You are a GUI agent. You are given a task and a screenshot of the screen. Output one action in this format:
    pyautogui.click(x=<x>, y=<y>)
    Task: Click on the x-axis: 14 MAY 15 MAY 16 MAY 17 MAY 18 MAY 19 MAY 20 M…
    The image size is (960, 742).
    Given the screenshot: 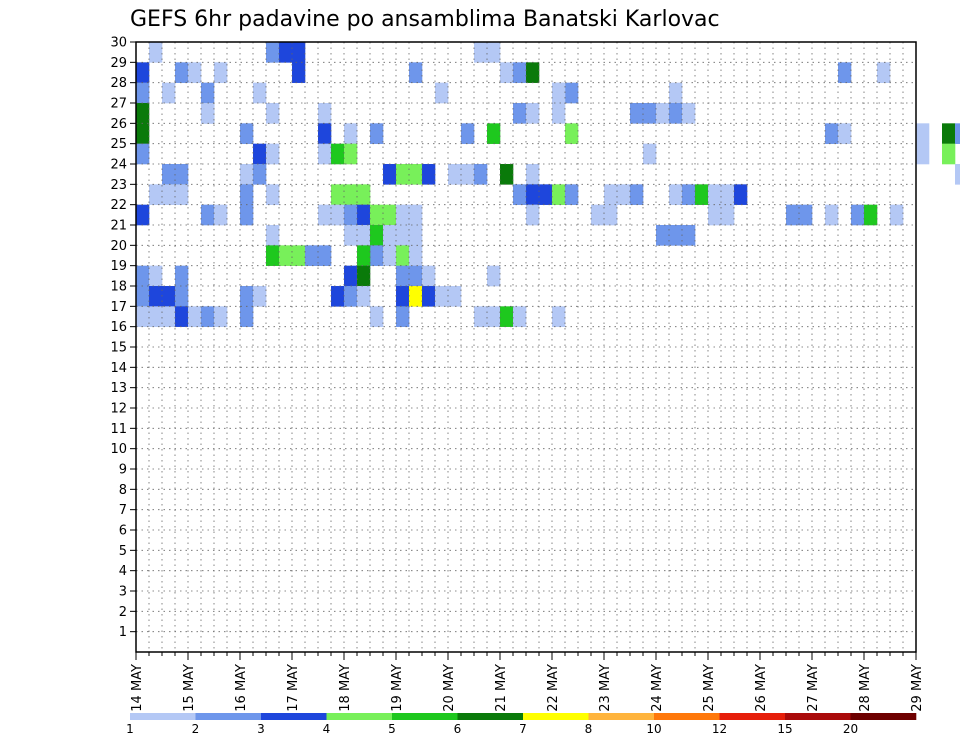 What is the action you would take?
    pyautogui.click(x=527, y=682)
    